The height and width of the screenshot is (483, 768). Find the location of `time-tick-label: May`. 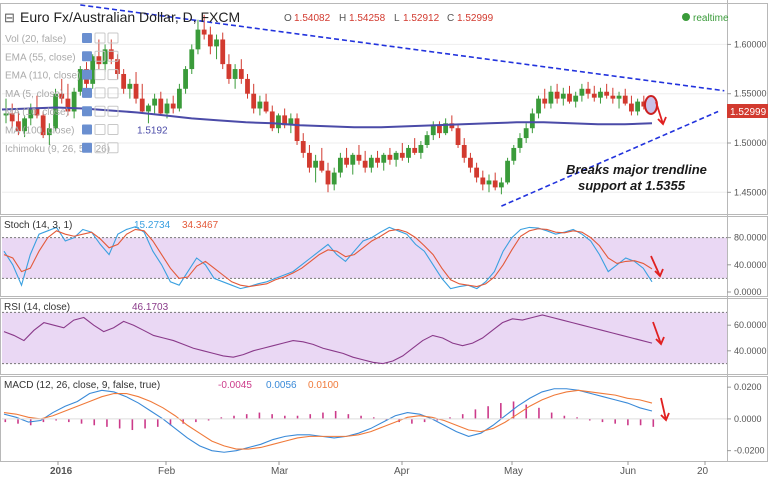

time-tick-label: May is located at coordinates (513, 471).